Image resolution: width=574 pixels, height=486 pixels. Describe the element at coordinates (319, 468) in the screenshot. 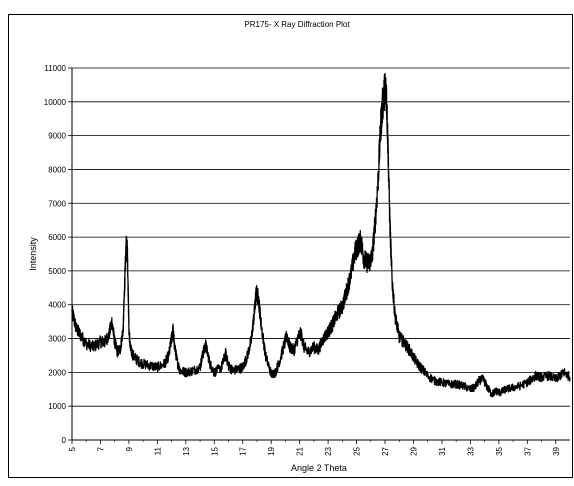

I see `x-axis-title: Angle 2 Theta` at that location.